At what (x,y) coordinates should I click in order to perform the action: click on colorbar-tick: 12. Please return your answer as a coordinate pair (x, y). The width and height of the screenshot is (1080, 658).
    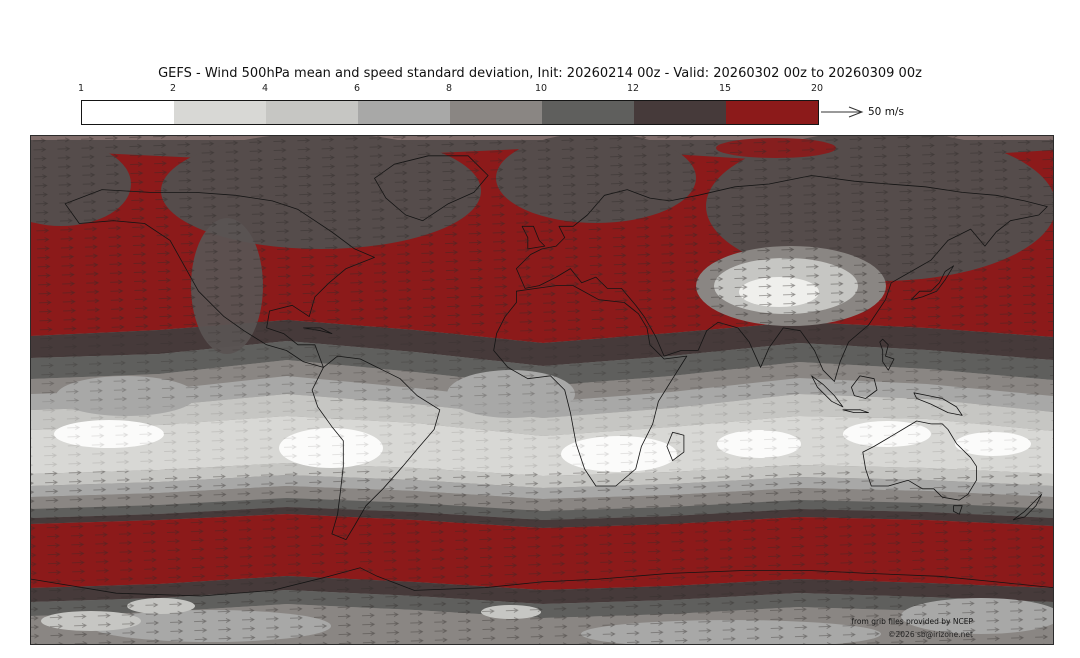
    Looking at the image, I should click on (633, 88).